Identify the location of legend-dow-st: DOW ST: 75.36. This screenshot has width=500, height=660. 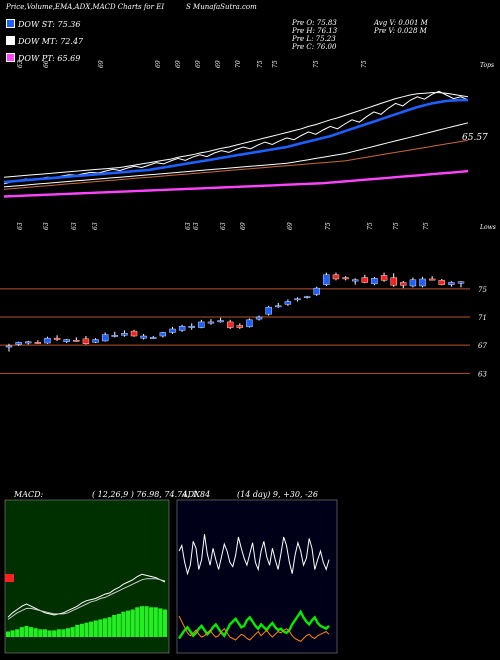
(43, 24).